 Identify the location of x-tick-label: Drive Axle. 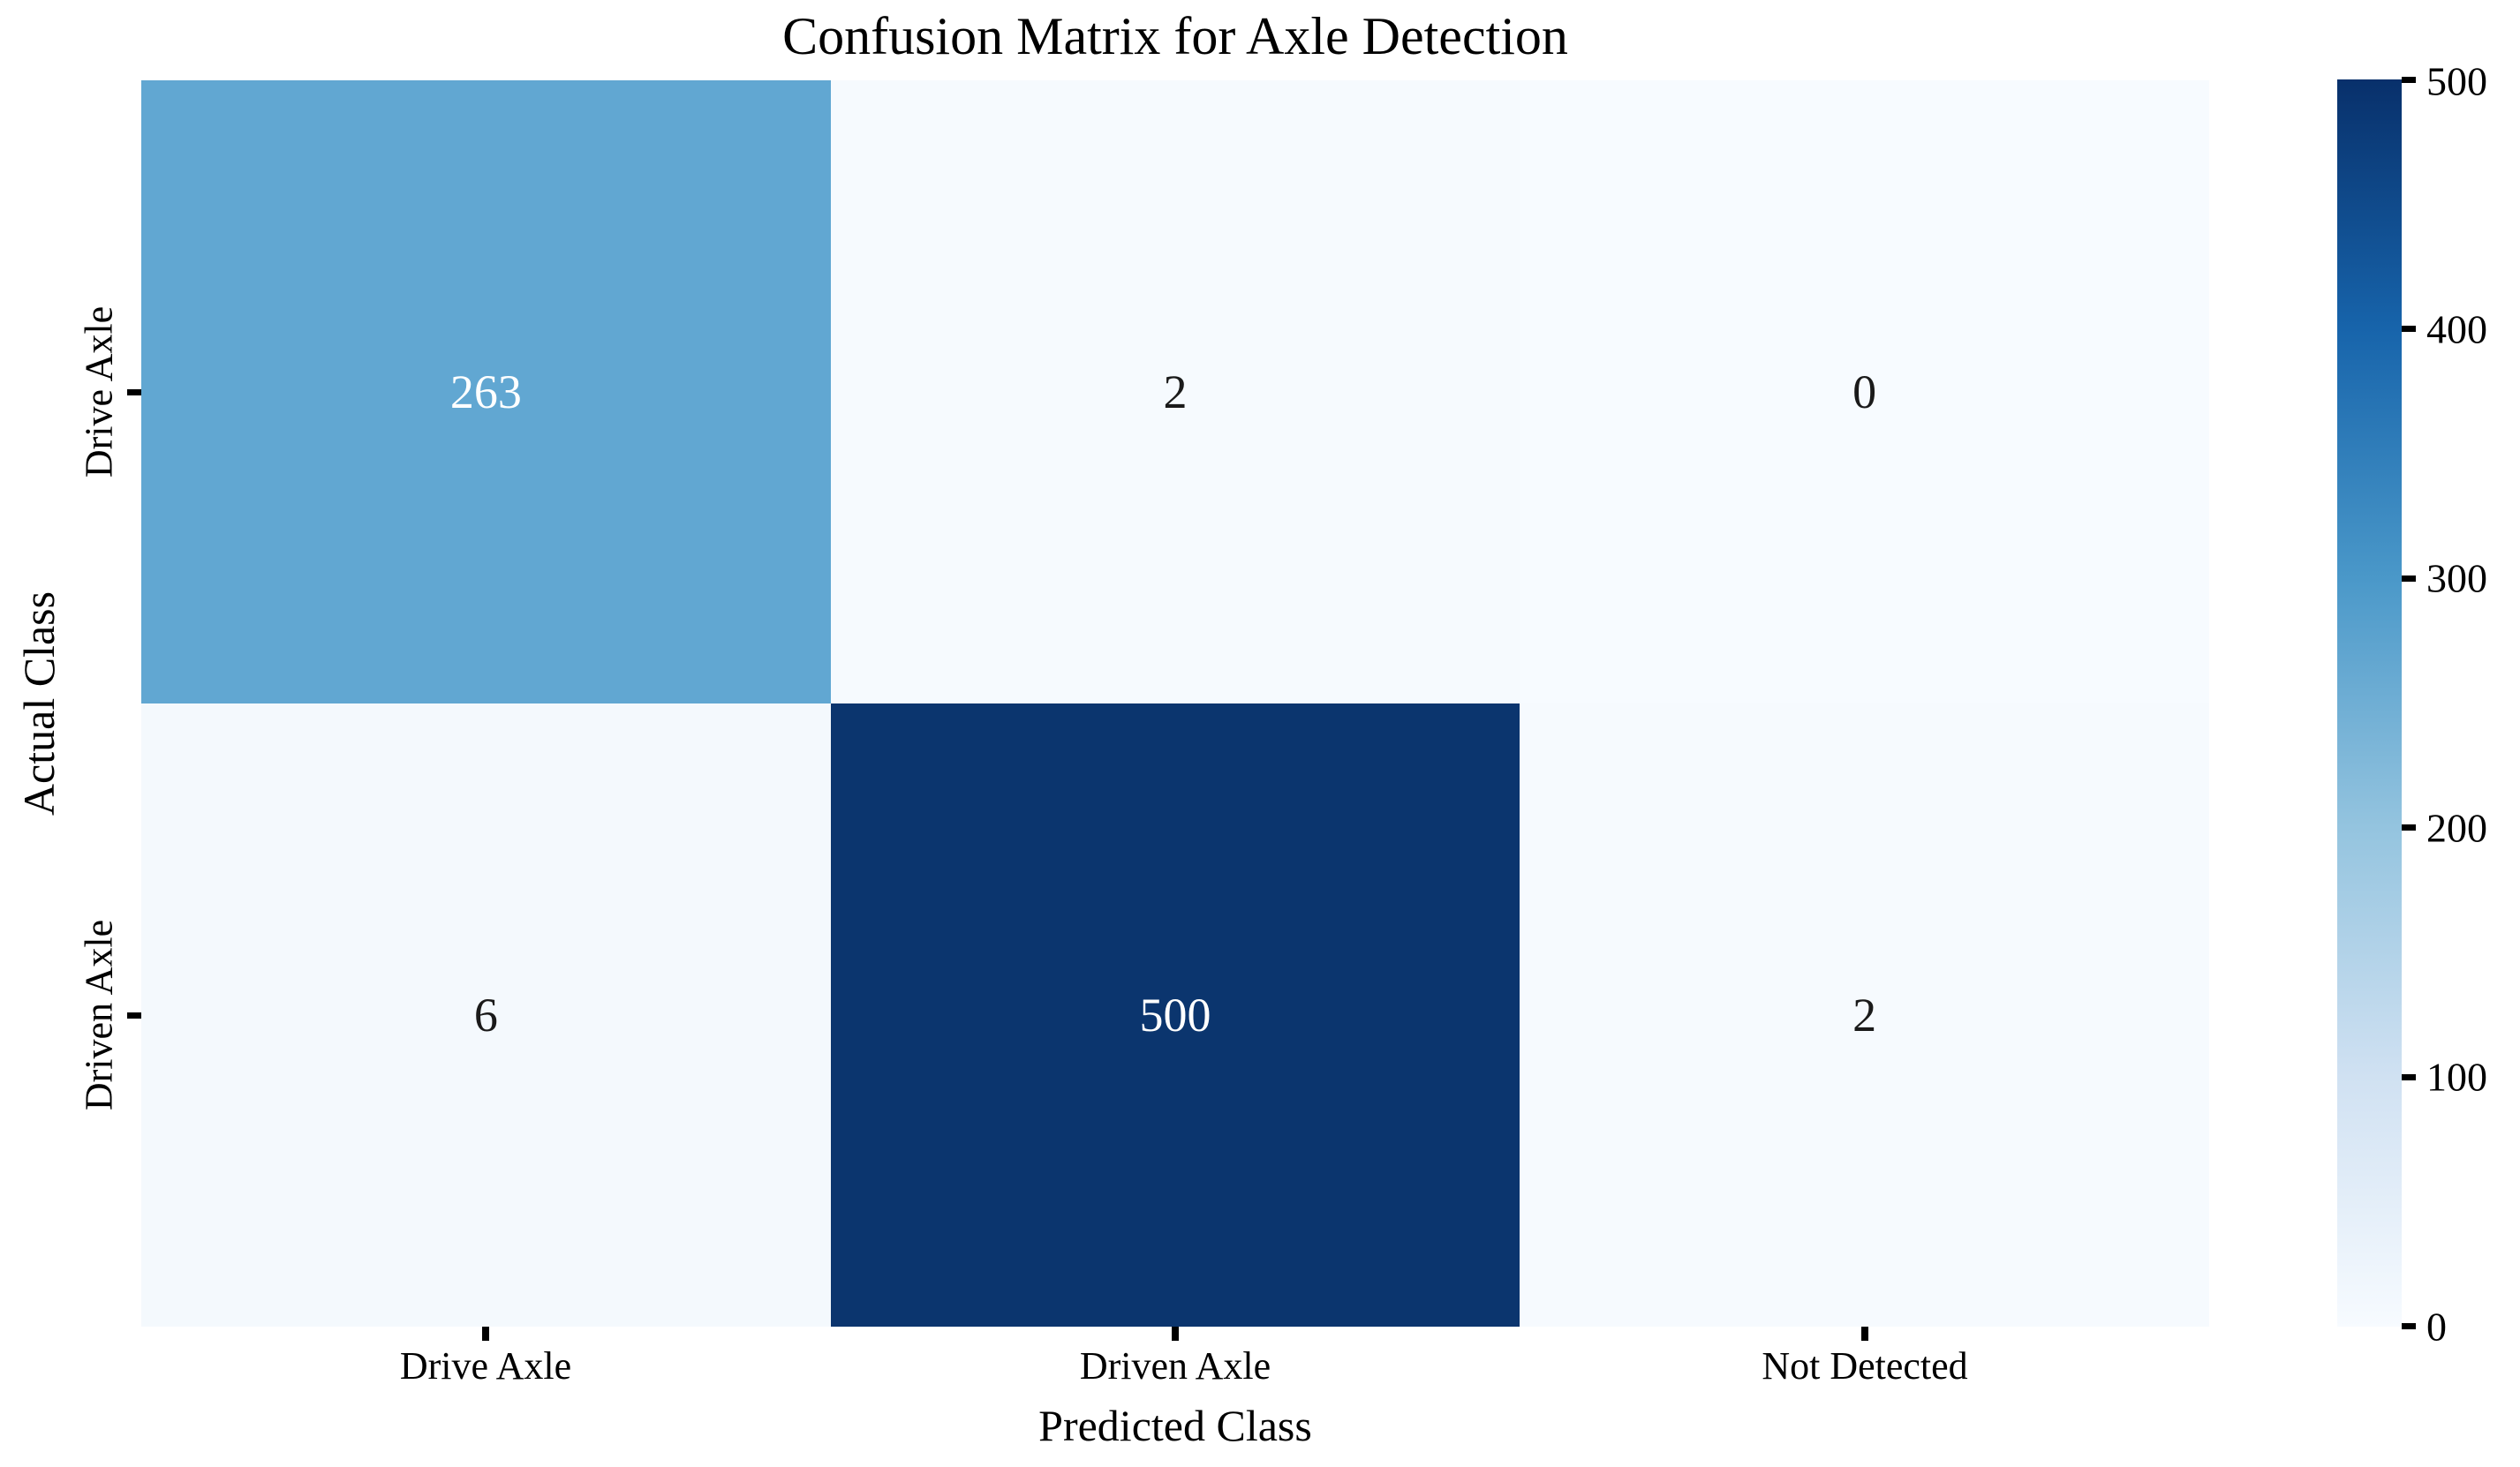
(485, 1366).